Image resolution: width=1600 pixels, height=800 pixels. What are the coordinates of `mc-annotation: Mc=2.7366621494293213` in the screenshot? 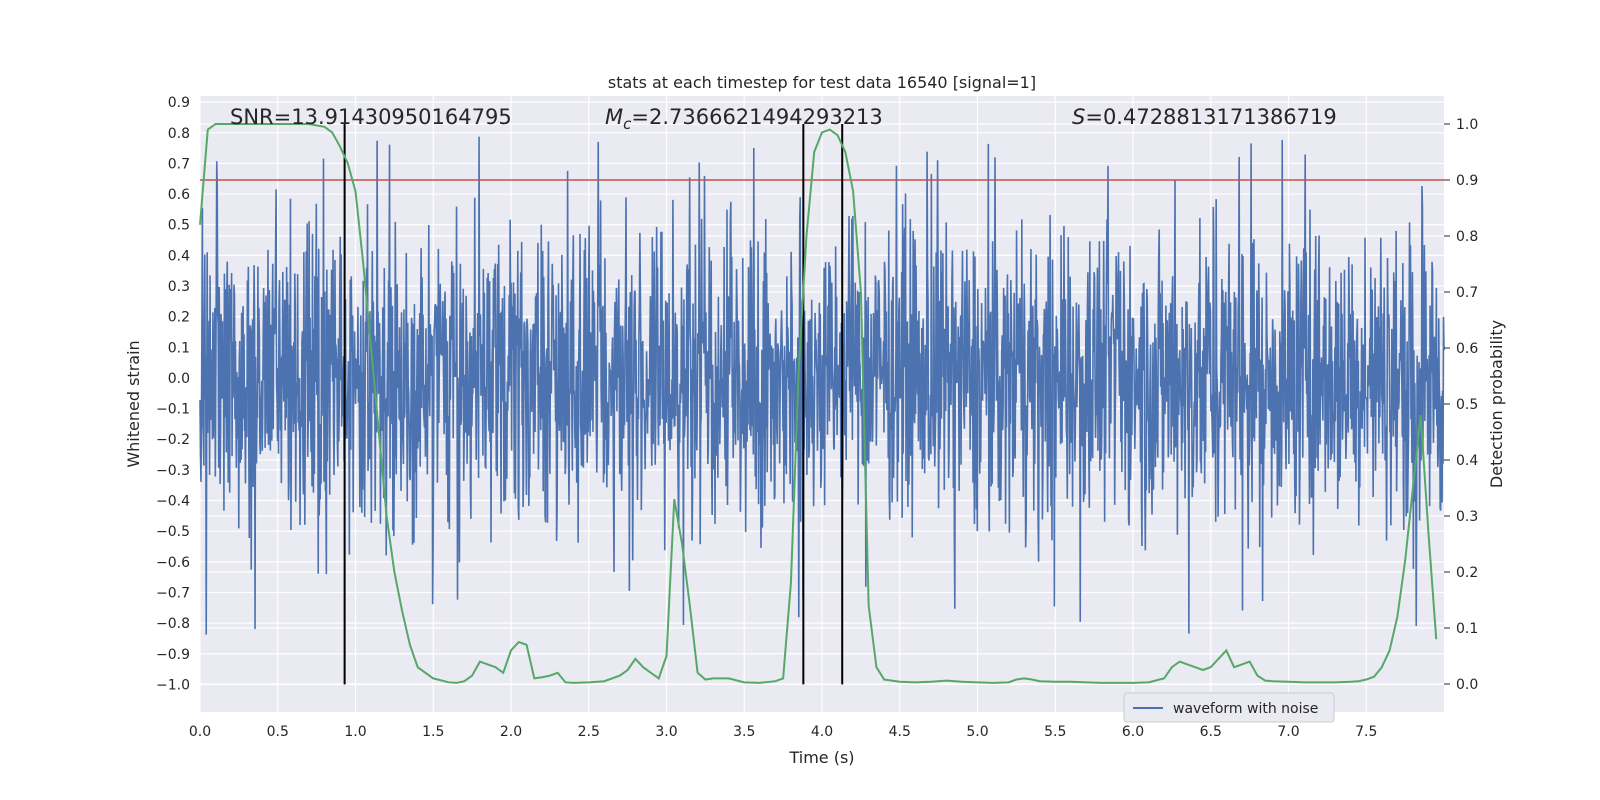 It's located at (744, 119).